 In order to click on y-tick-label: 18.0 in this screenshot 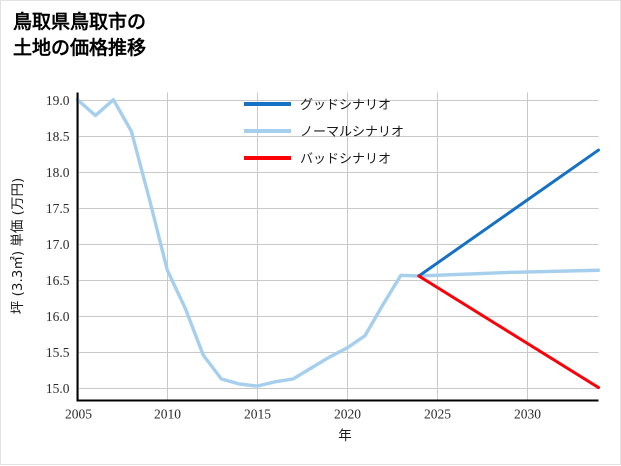, I will do `click(58, 172)`.